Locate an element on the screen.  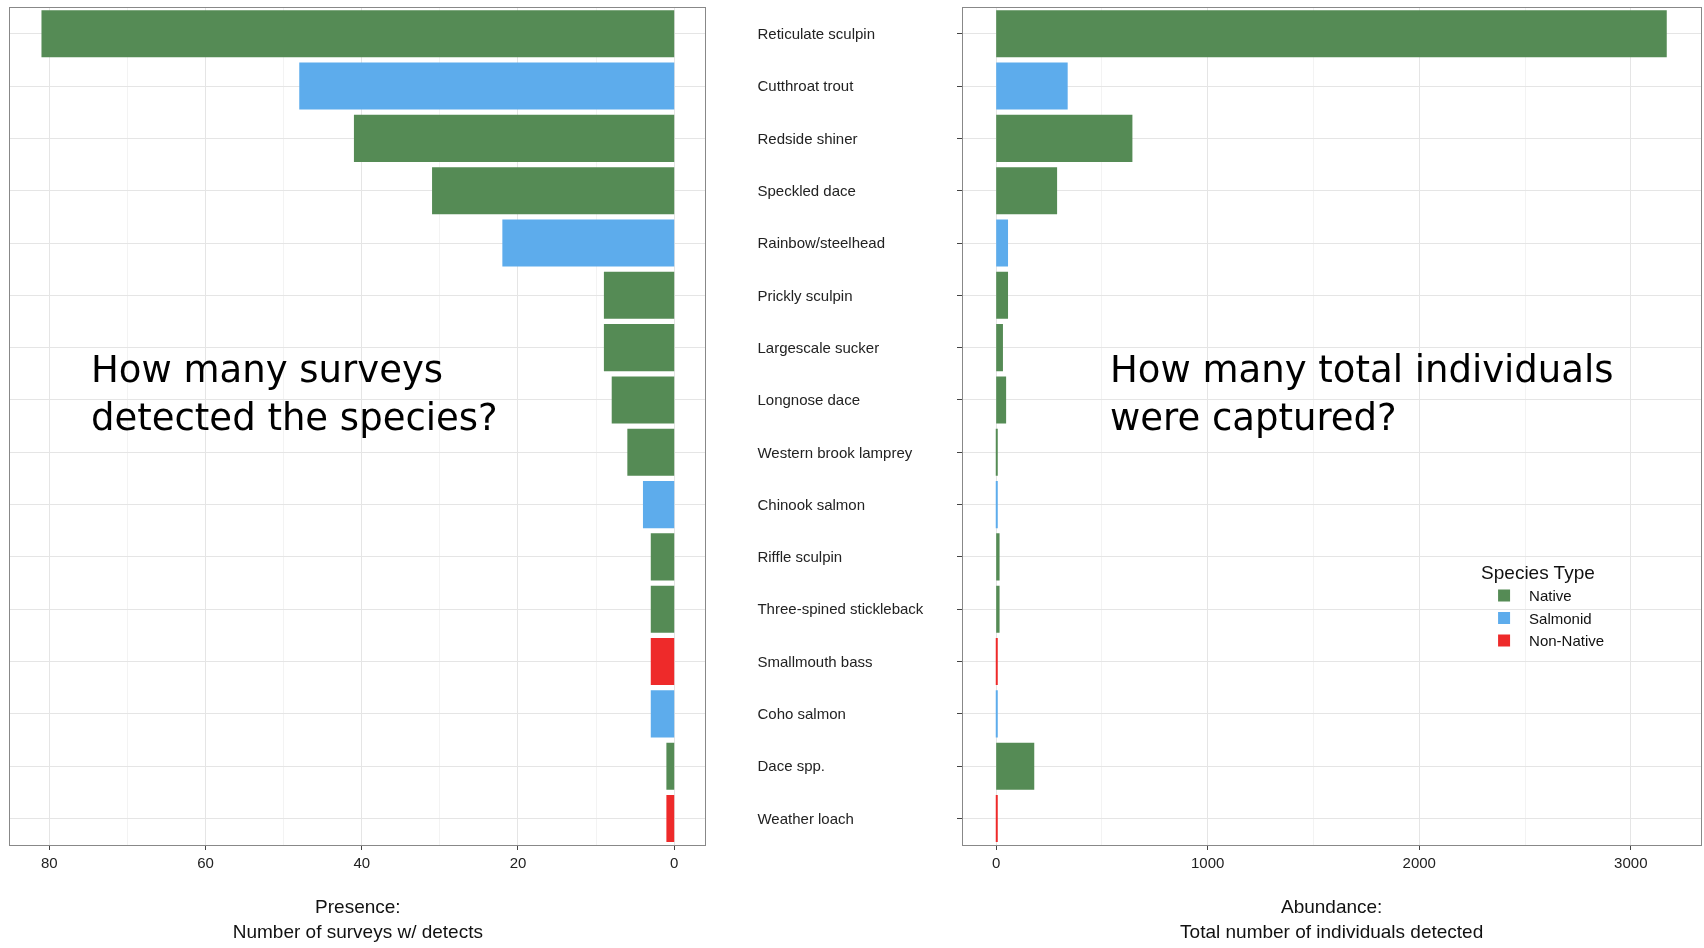
y-tick-label: Weather loach is located at coordinates (805, 818).